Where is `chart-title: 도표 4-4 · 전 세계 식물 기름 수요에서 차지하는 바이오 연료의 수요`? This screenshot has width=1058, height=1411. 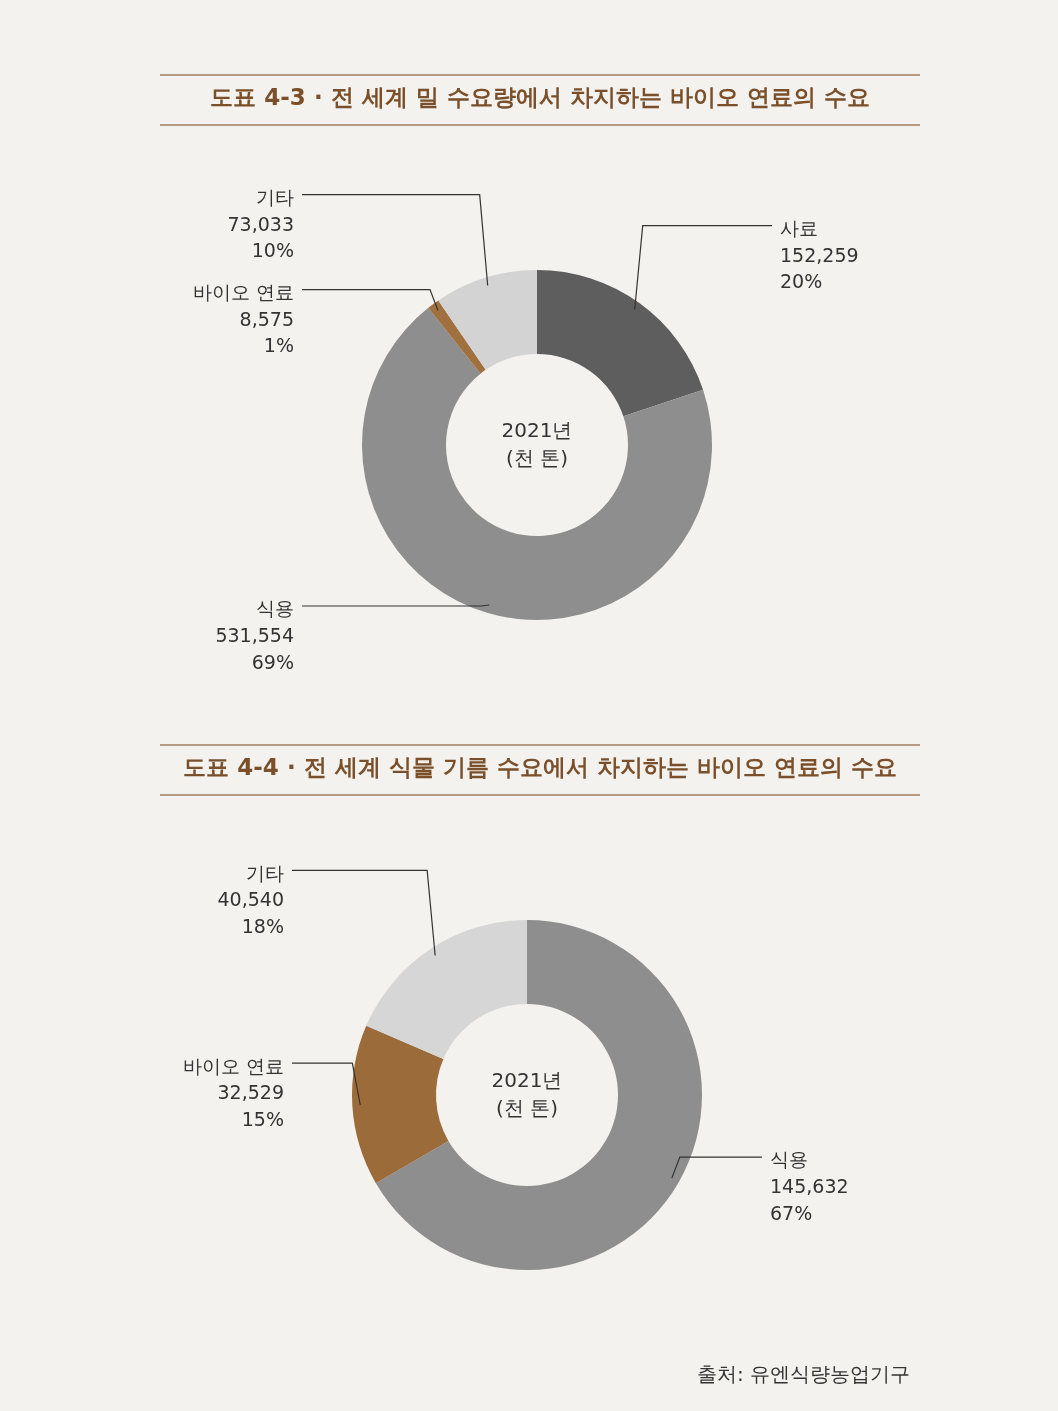
chart-title: 도표 4-4 · 전 세계 식물 기름 수요에서 차지하는 바이오 연료의 수요 is located at coordinates (540, 767).